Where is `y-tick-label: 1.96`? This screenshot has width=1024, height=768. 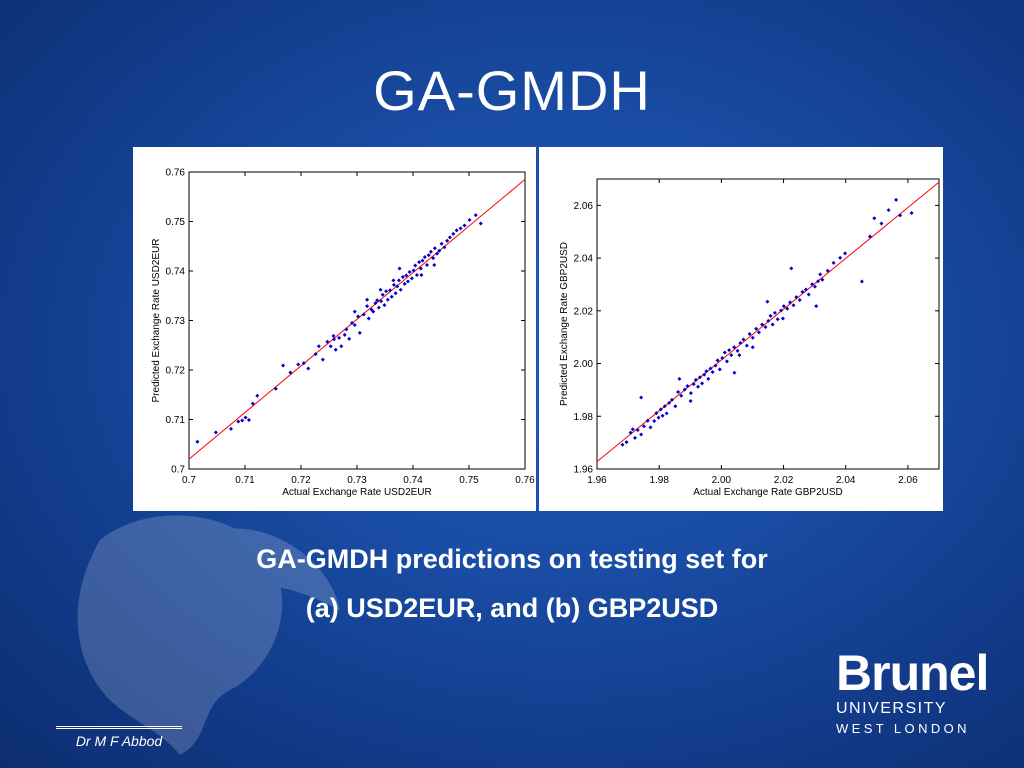 y-tick-label: 1.96 is located at coordinates (584, 470).